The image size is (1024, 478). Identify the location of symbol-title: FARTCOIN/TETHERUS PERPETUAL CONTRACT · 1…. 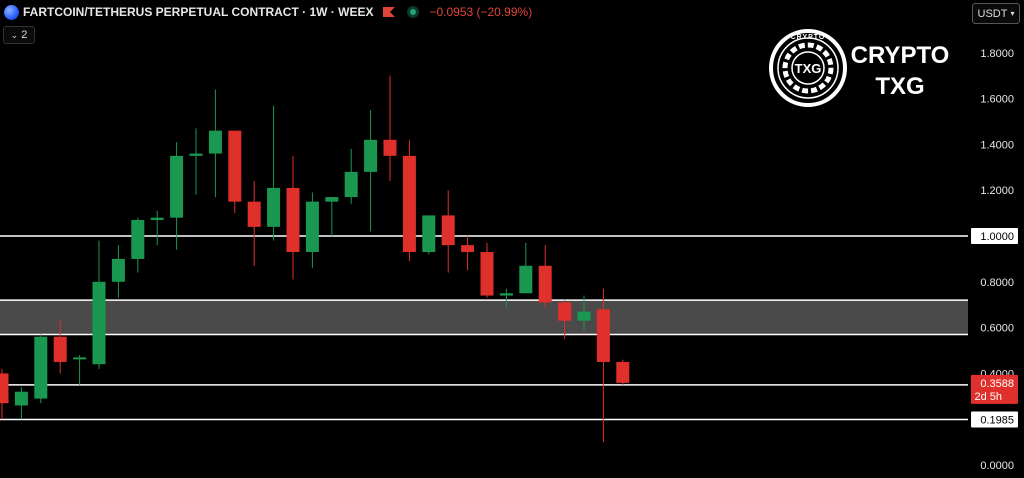
(198, 12).